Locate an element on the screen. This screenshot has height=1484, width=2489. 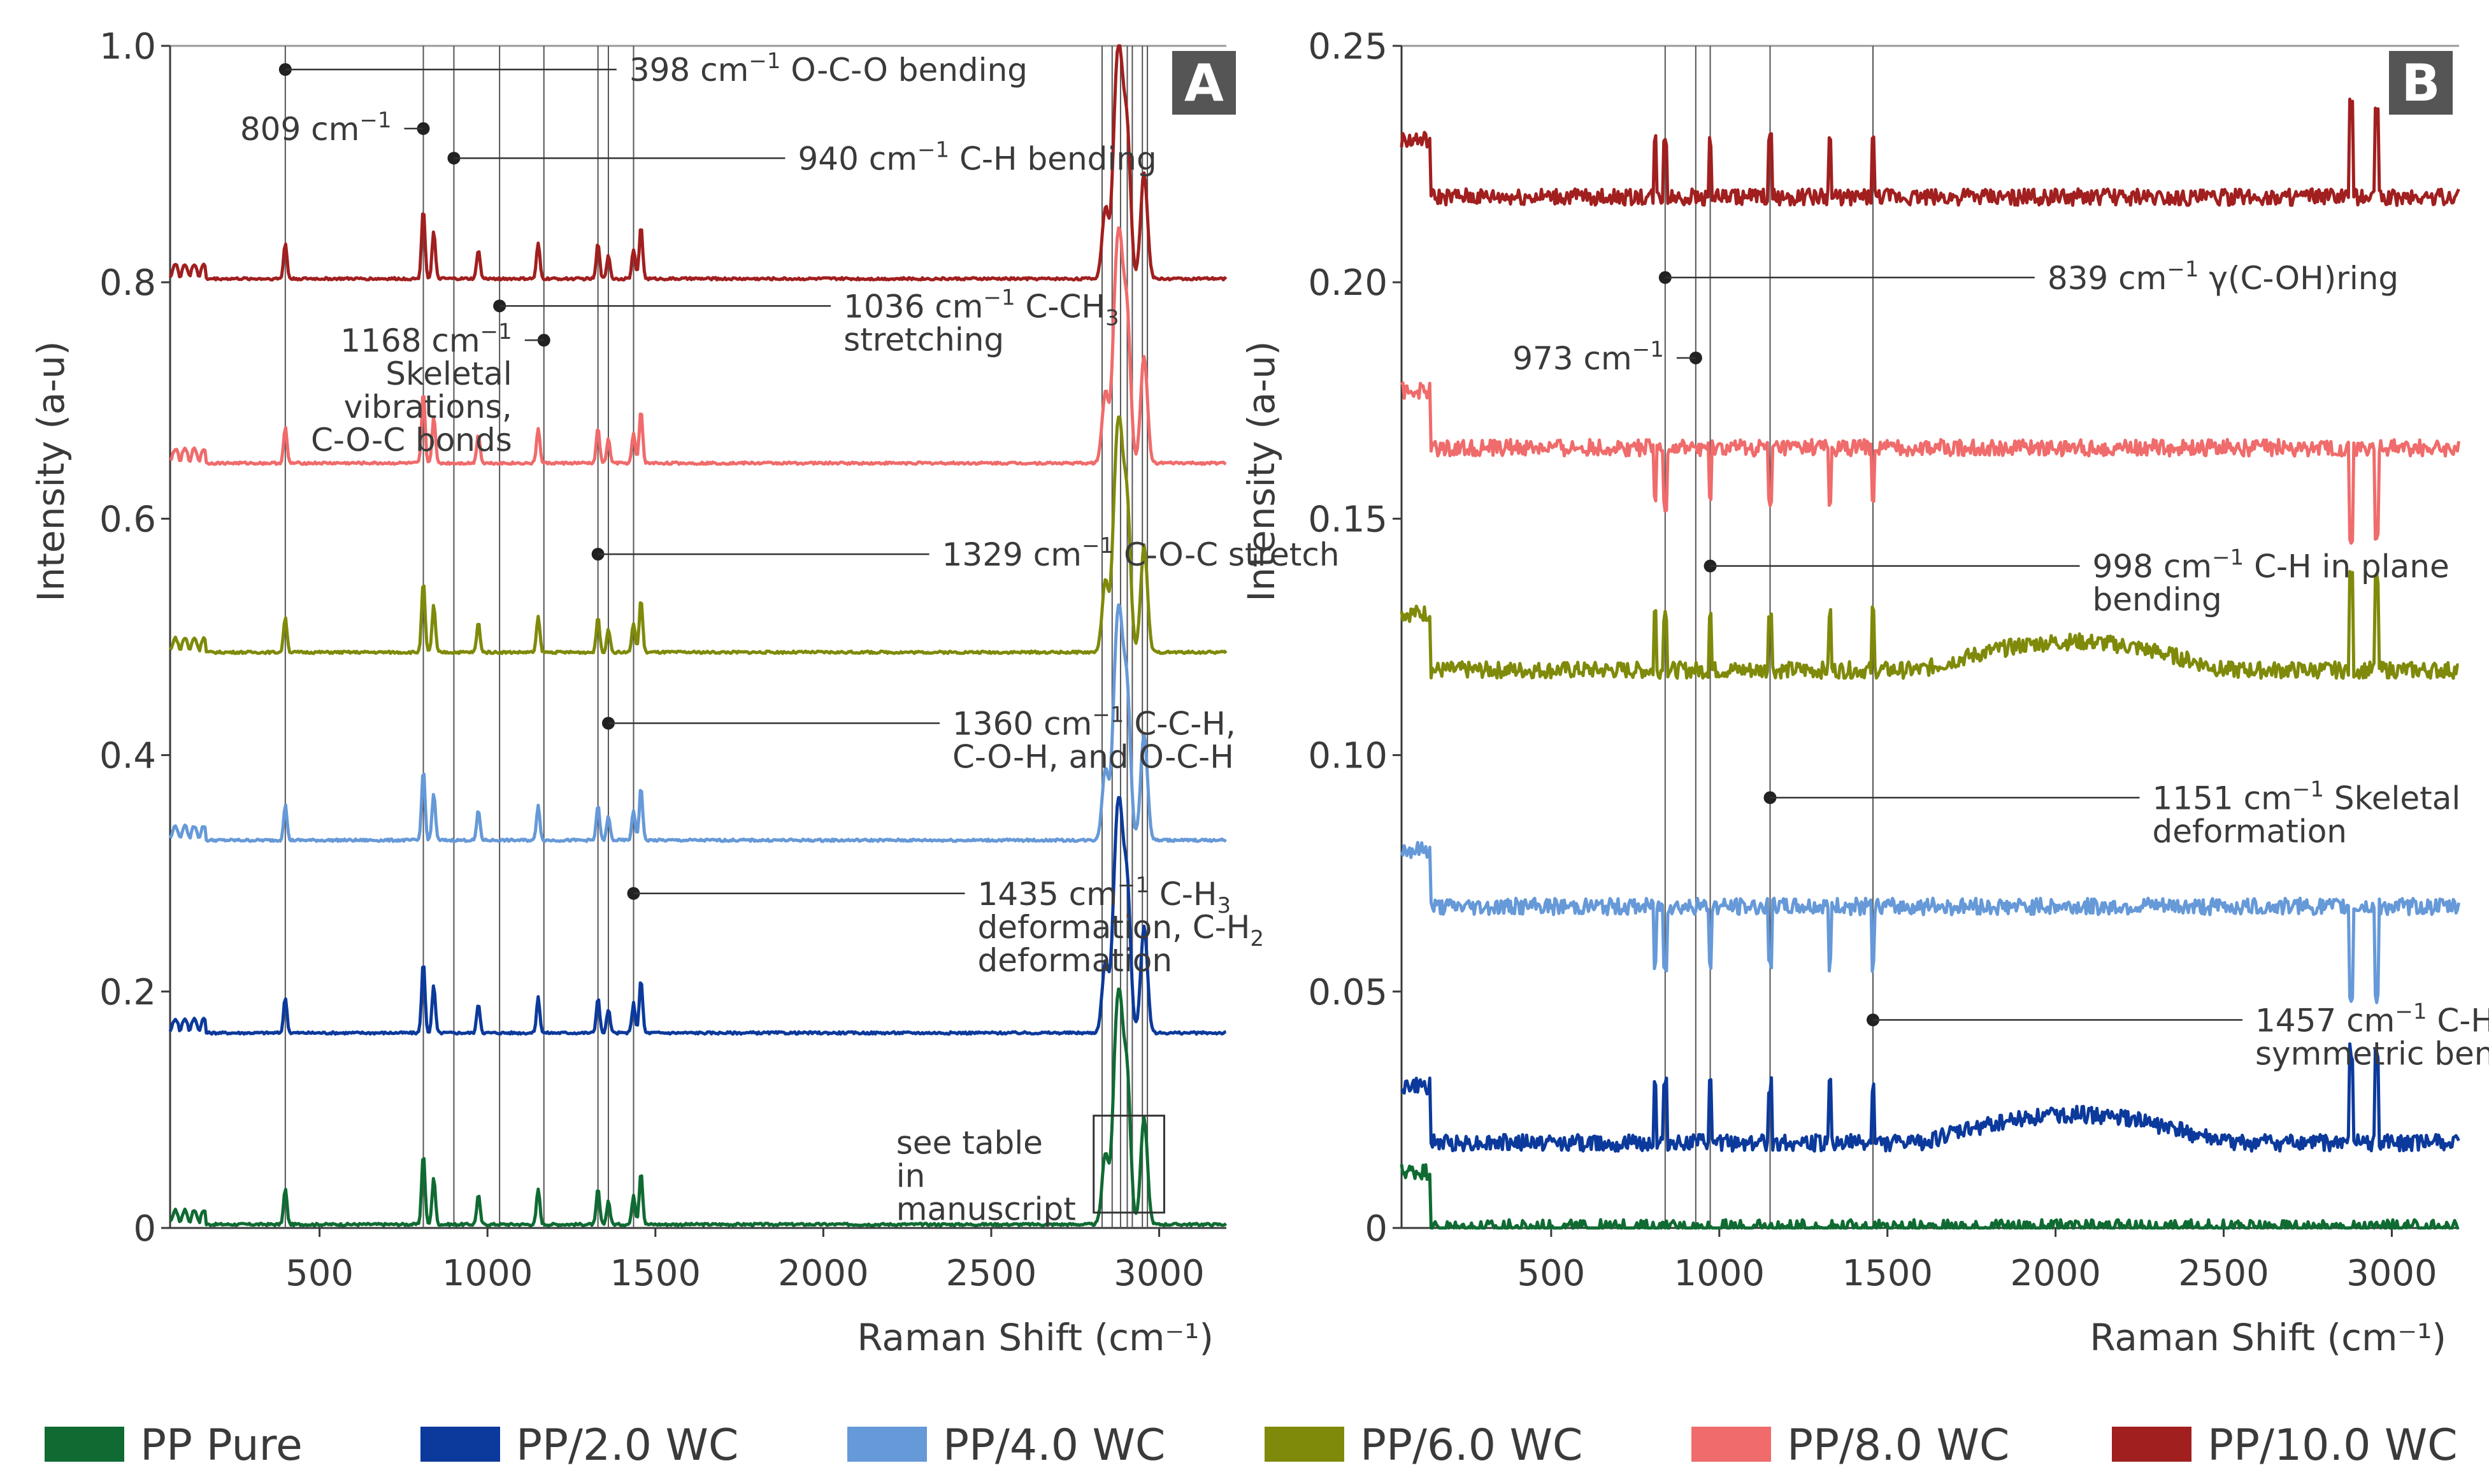
annotation-text-rest: C-H bending is located at coordinates (1053, 158).